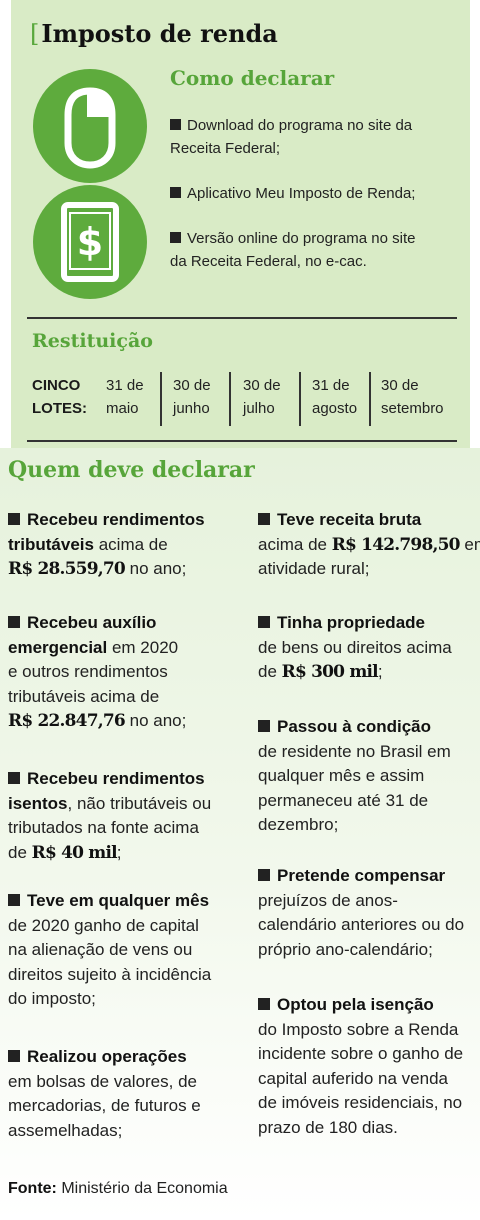  Describe the element at coordinates (59, 397) in the screenshot. I see `lotes-label: CINCO LOTES:` at that location.